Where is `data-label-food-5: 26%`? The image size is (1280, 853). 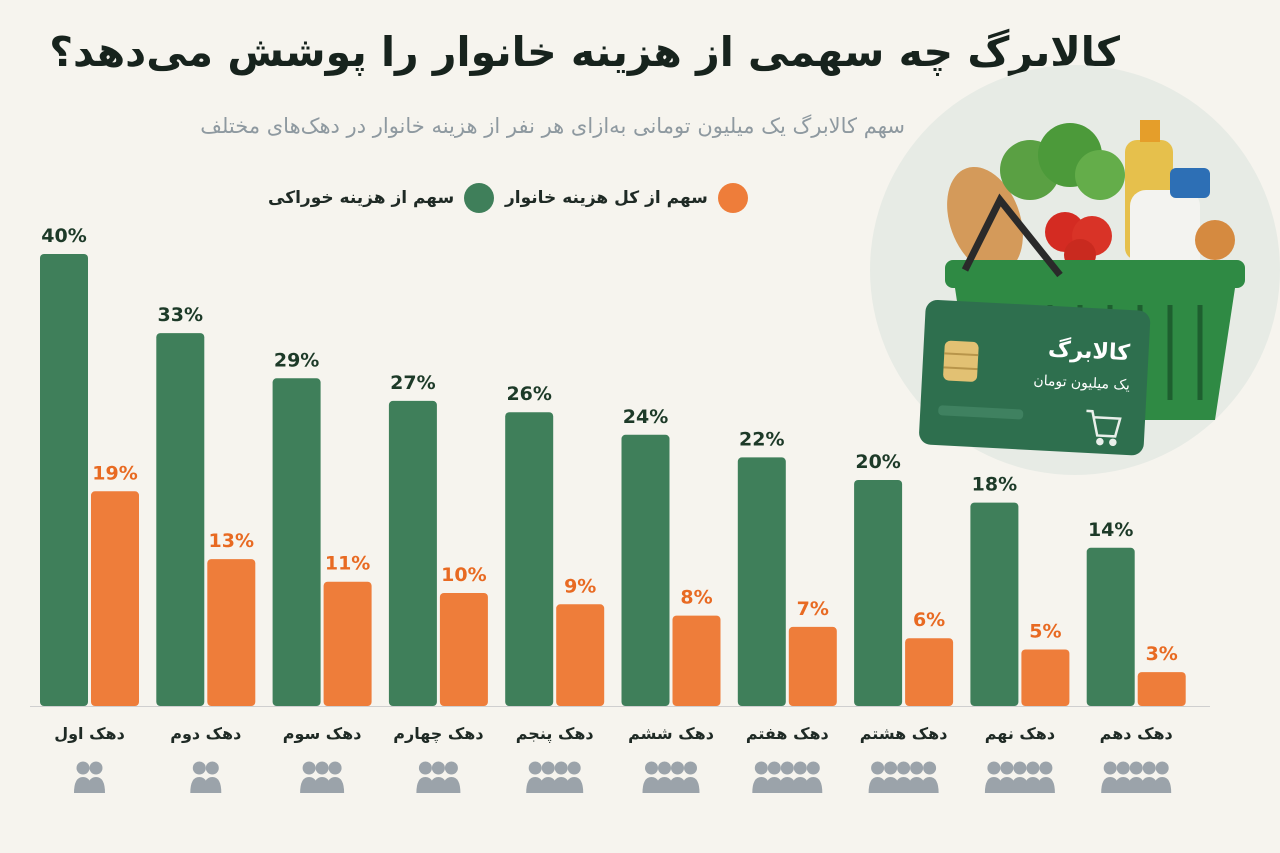 data-label-food-5: 26% is located at coordinates (528, 394).